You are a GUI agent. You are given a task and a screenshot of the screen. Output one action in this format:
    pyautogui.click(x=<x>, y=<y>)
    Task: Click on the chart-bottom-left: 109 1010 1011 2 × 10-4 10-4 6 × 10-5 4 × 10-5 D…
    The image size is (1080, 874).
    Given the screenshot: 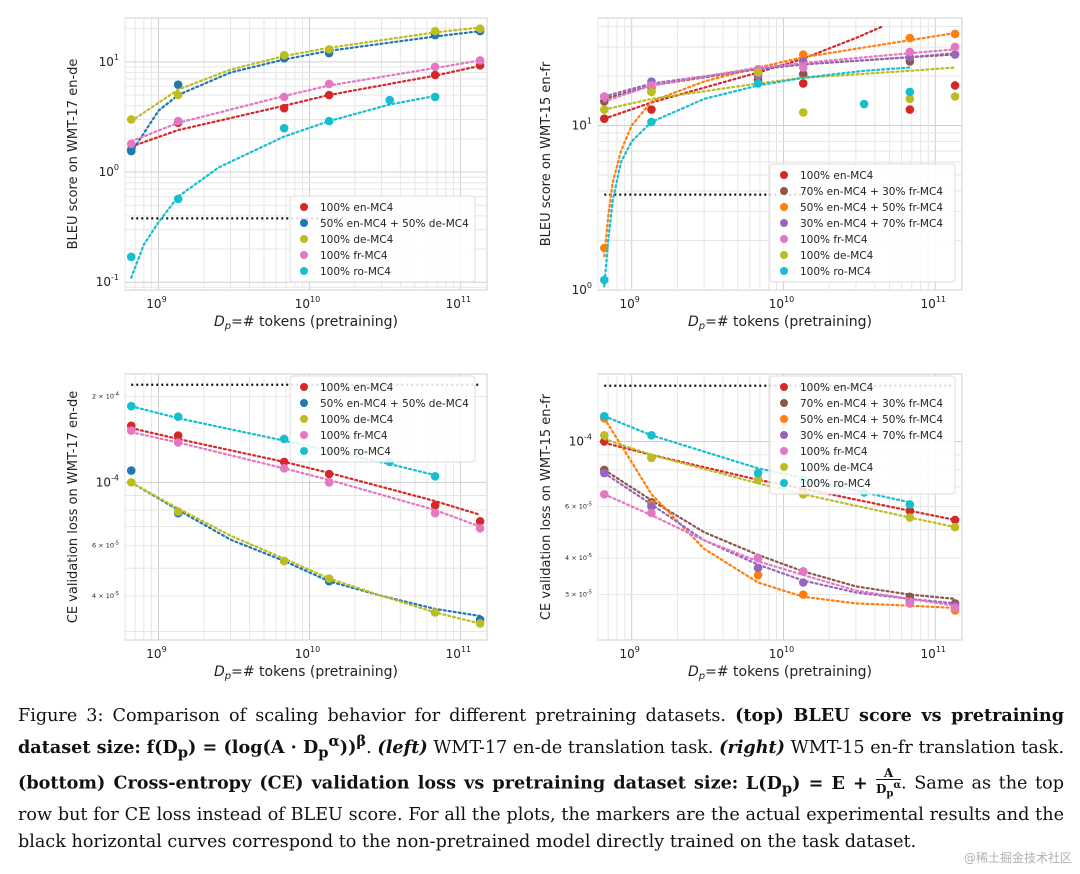 What is the action you would take?
    pyautogui.click(x=277, y=527)
    